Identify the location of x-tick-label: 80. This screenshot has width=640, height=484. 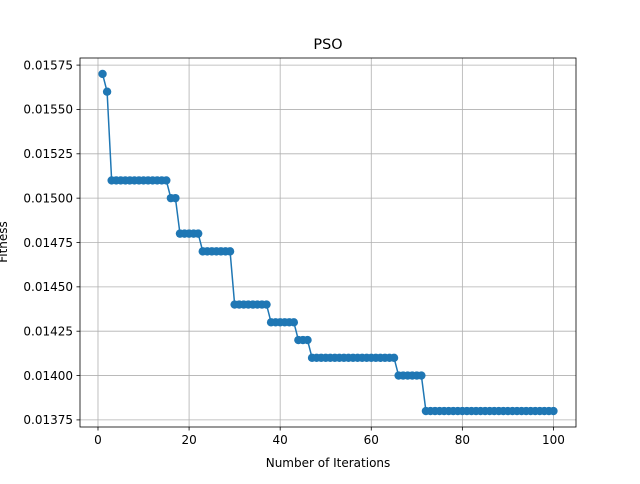
(462, 440).